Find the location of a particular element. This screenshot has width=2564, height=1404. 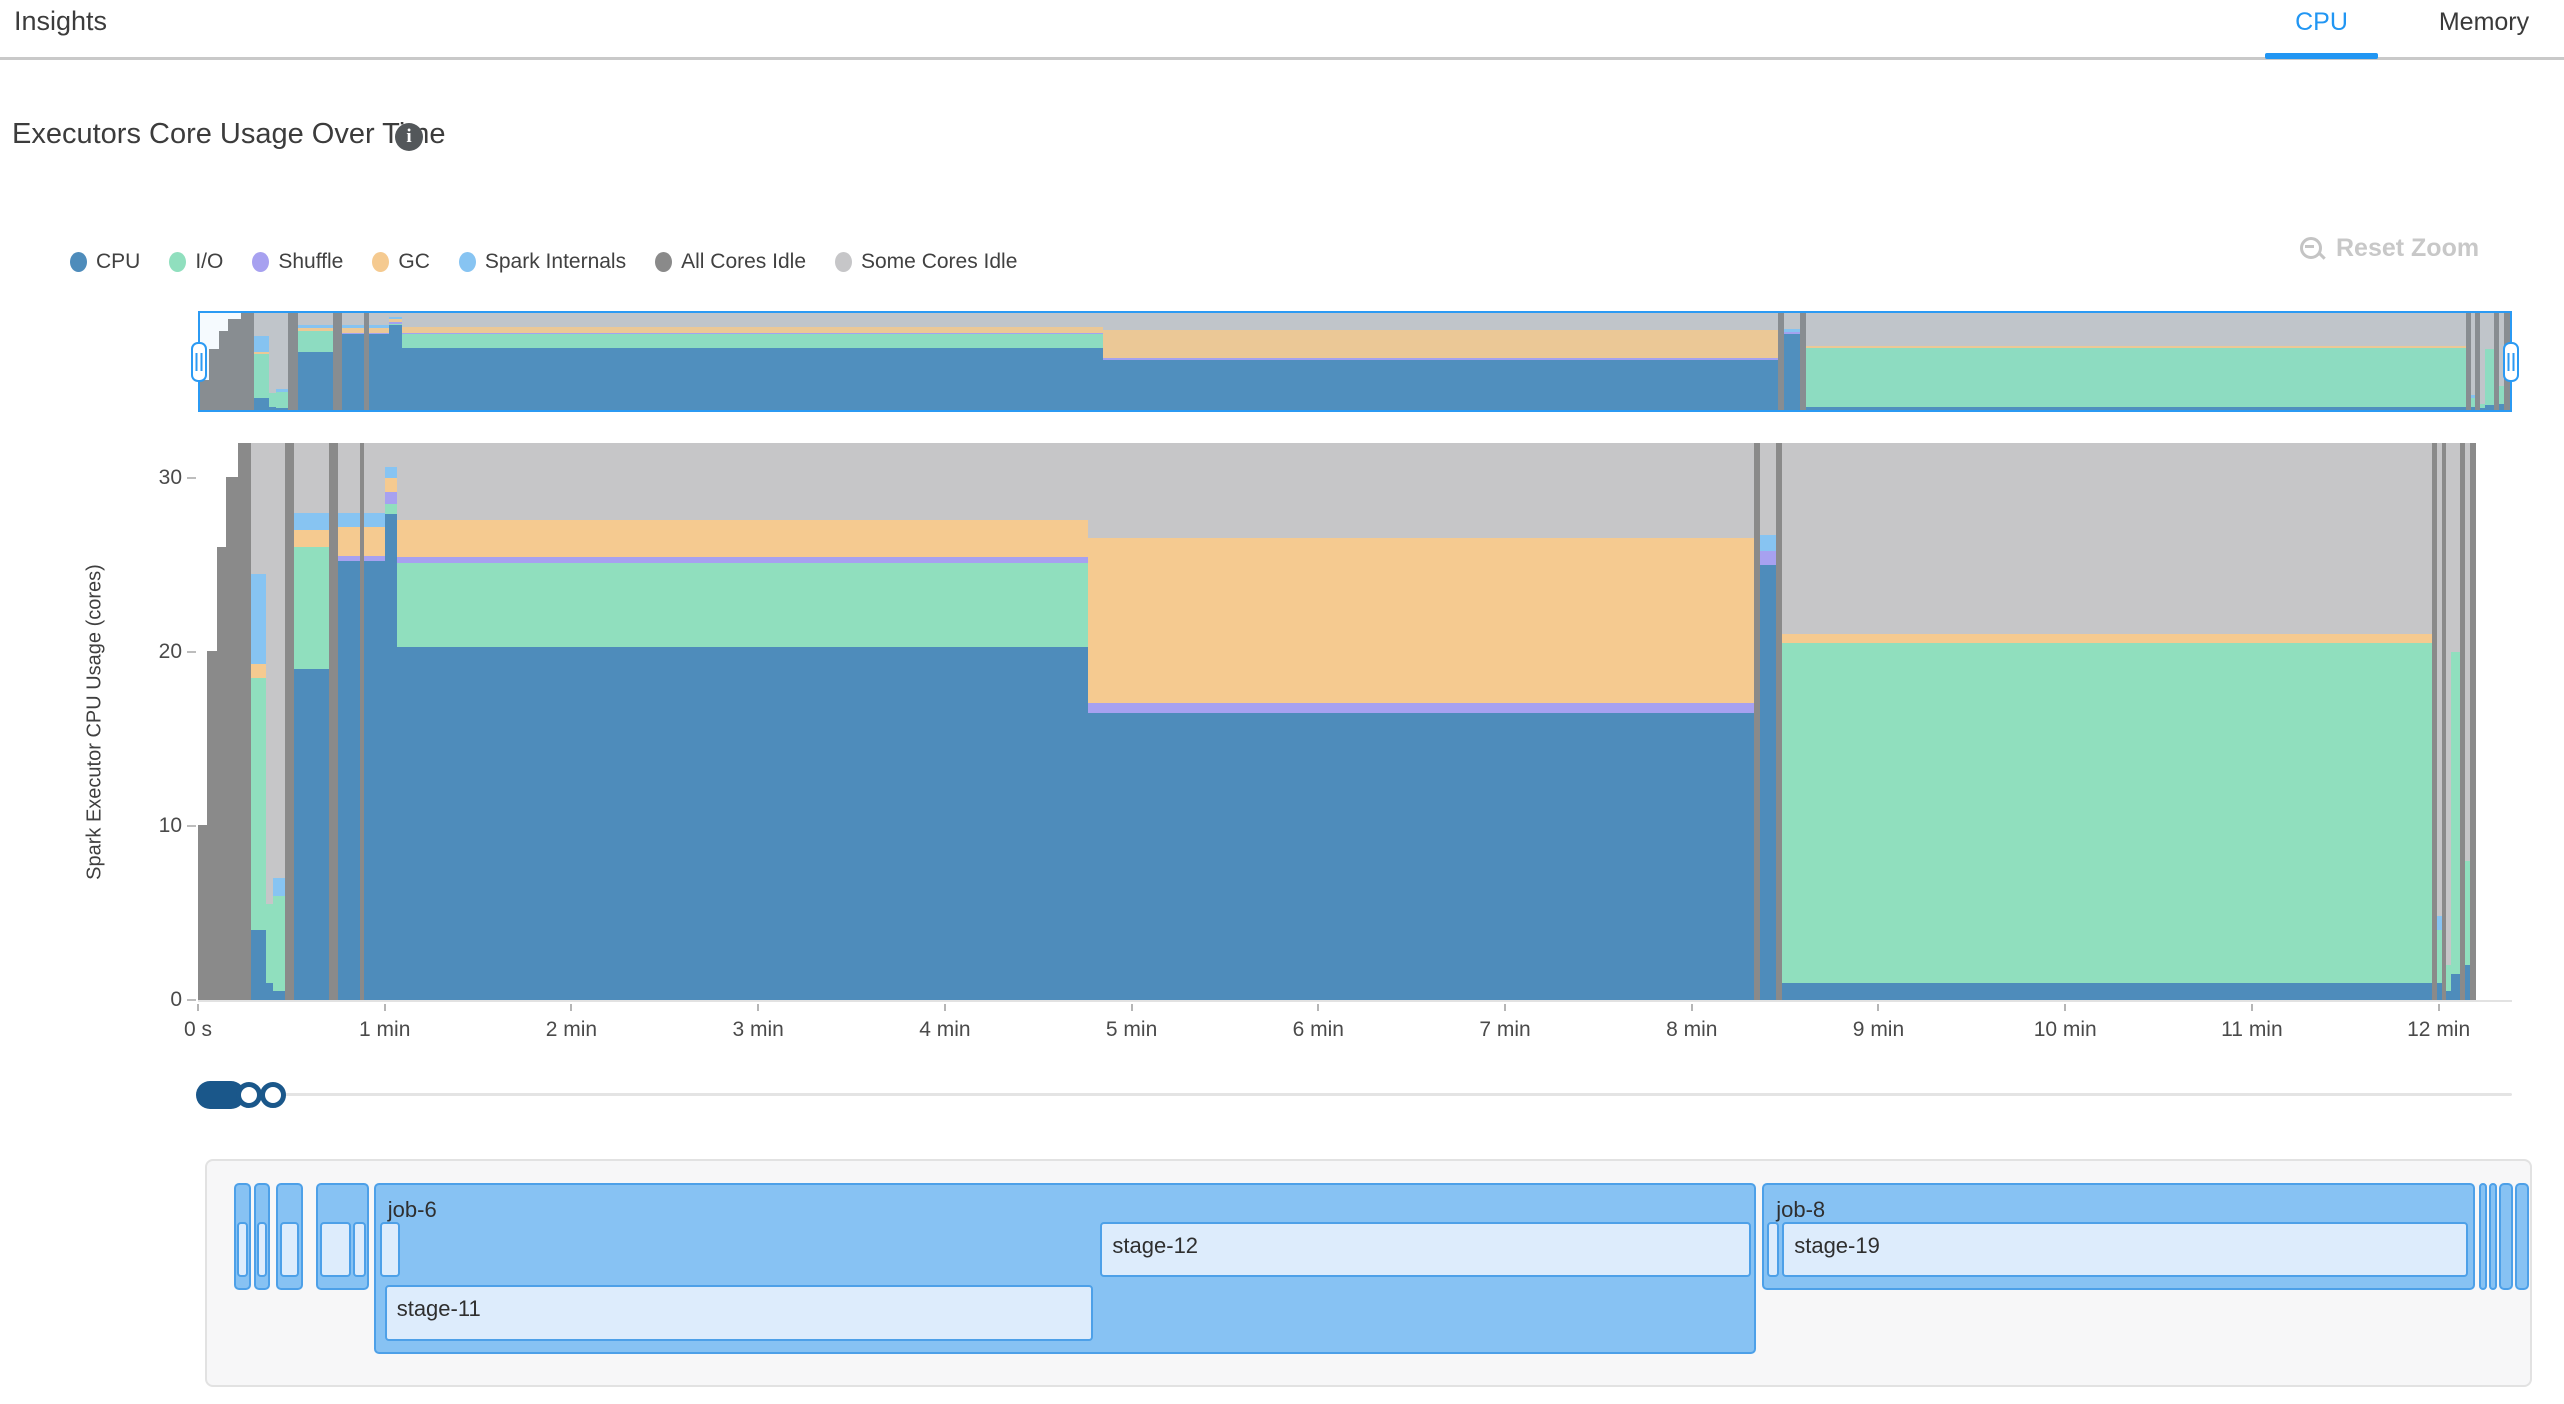

legend-item-gc: GC is located at coordinates (401, 262).